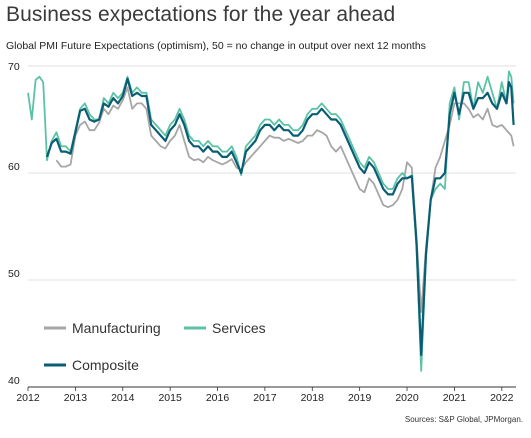 This screenshot has height=438, width=531. Describe the element at coordinates (76, 398) in the screenshot. I see `x-tick-label: 2013` at that location.